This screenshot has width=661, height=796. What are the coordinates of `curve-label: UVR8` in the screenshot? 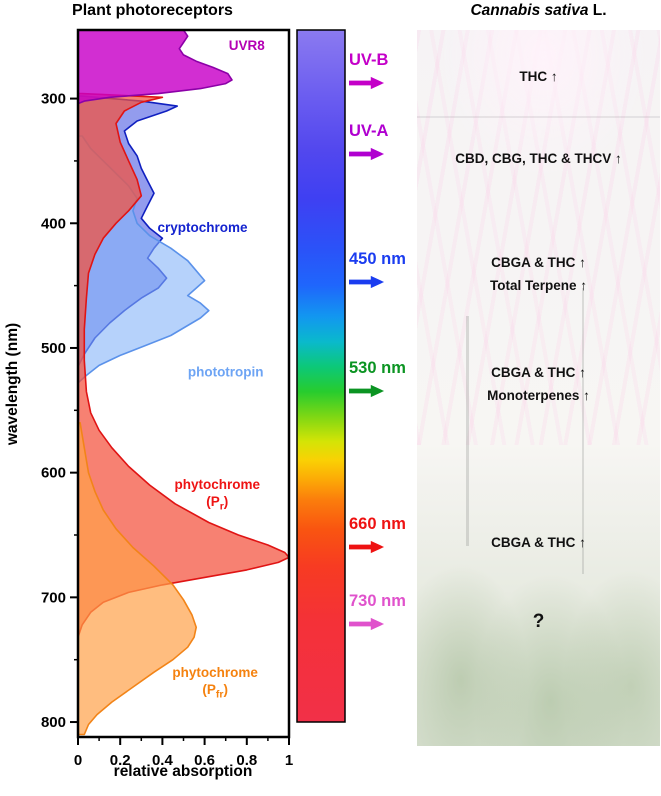 It's located at (247, 45).